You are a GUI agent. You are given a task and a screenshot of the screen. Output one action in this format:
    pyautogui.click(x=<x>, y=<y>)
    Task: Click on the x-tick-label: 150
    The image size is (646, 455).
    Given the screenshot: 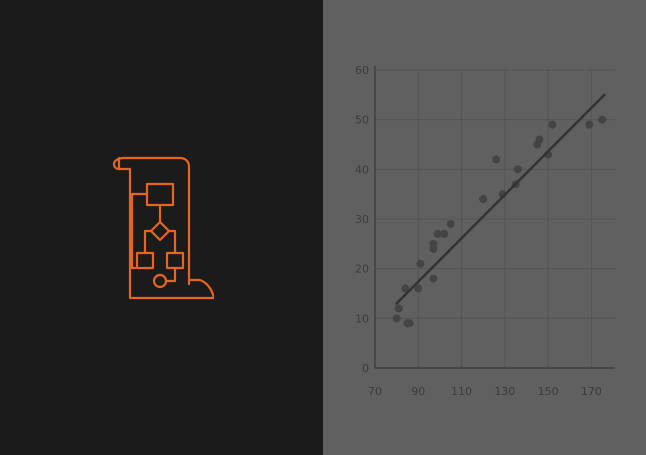 What is the action you would take?
    pyautogui.click(x=548, y=391)
    